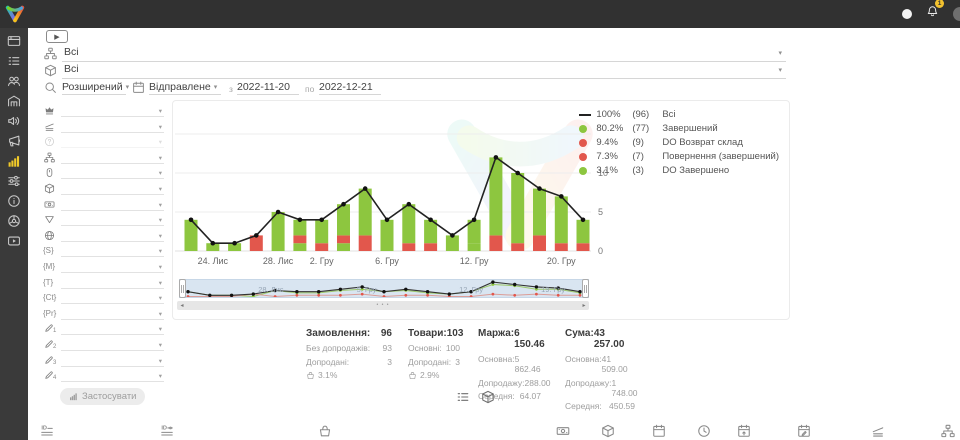  What do you see at coordinates (14, 161) in the screenshot?
I see `sidebar-item-chart` at bounding box center [14, 161].